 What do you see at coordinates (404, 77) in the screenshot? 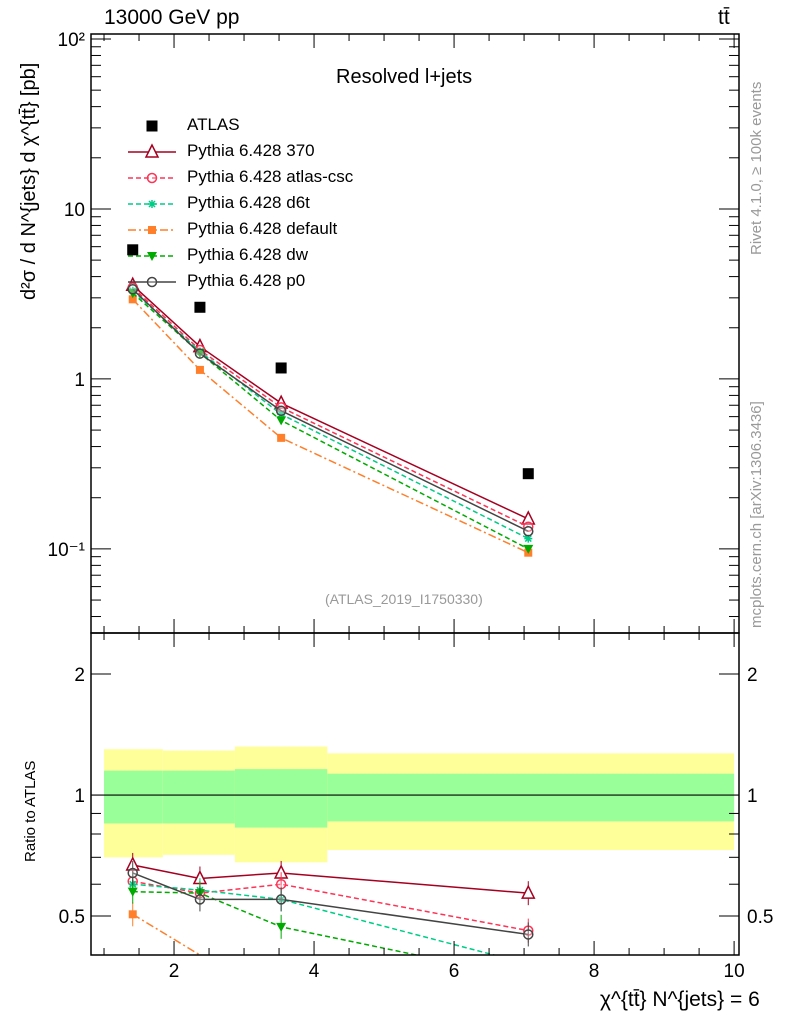
I see `plot-title: Resolved l+jets` at bounding box center [404, 77].